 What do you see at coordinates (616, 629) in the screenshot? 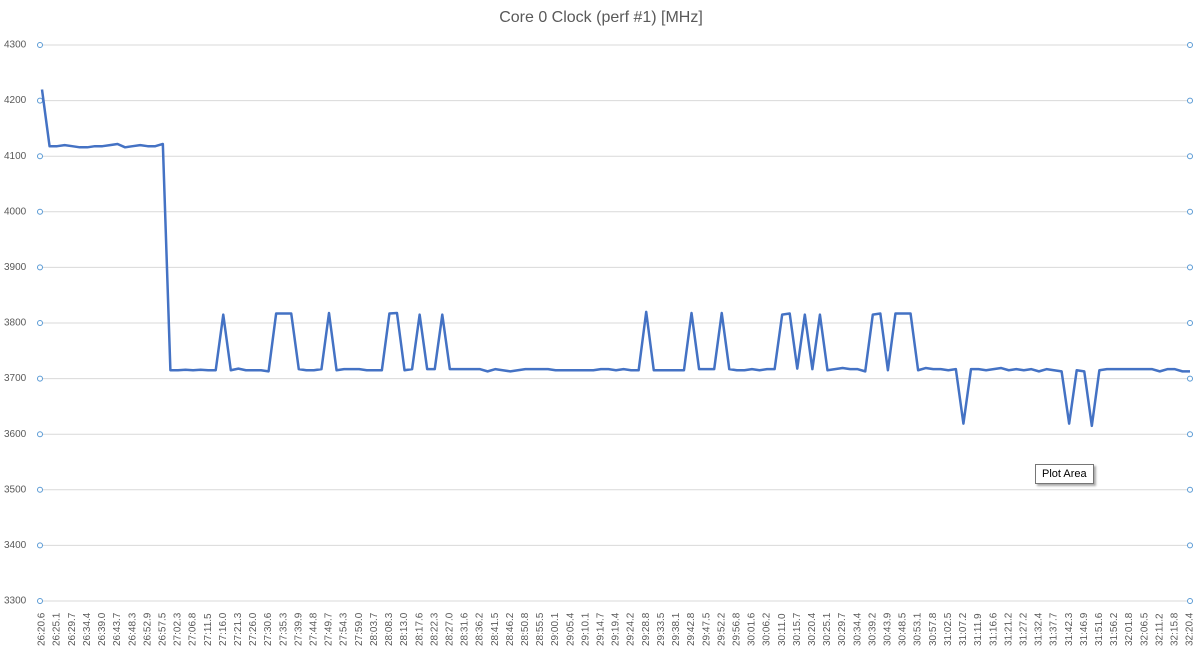
I see `x-tick-label: 29:19.4` at bounding box center [616, 629].